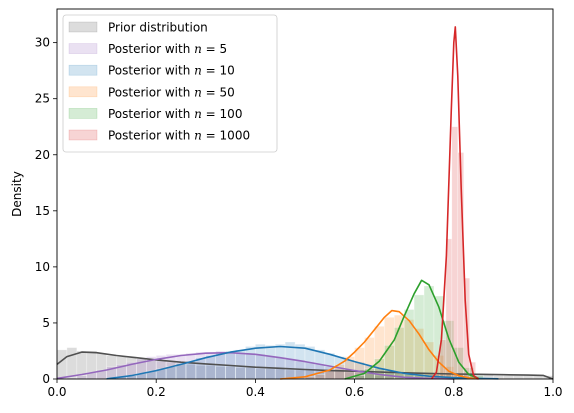 The width and height of the screenshot is (574, 413). I want to click on x-tick-label: 0.0, so click(56, 392).